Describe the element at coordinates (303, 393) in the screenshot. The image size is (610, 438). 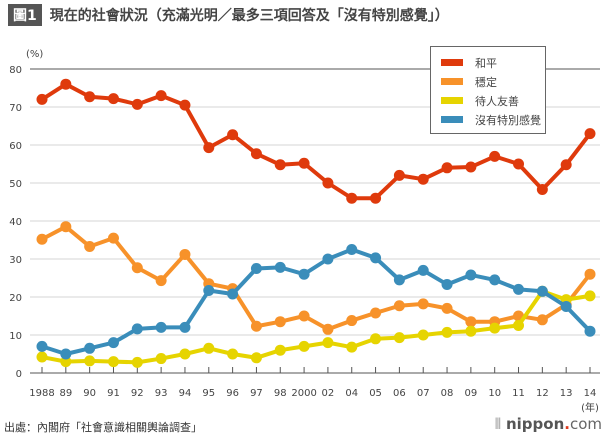
I see `x-tick-label: 2000` at that location.